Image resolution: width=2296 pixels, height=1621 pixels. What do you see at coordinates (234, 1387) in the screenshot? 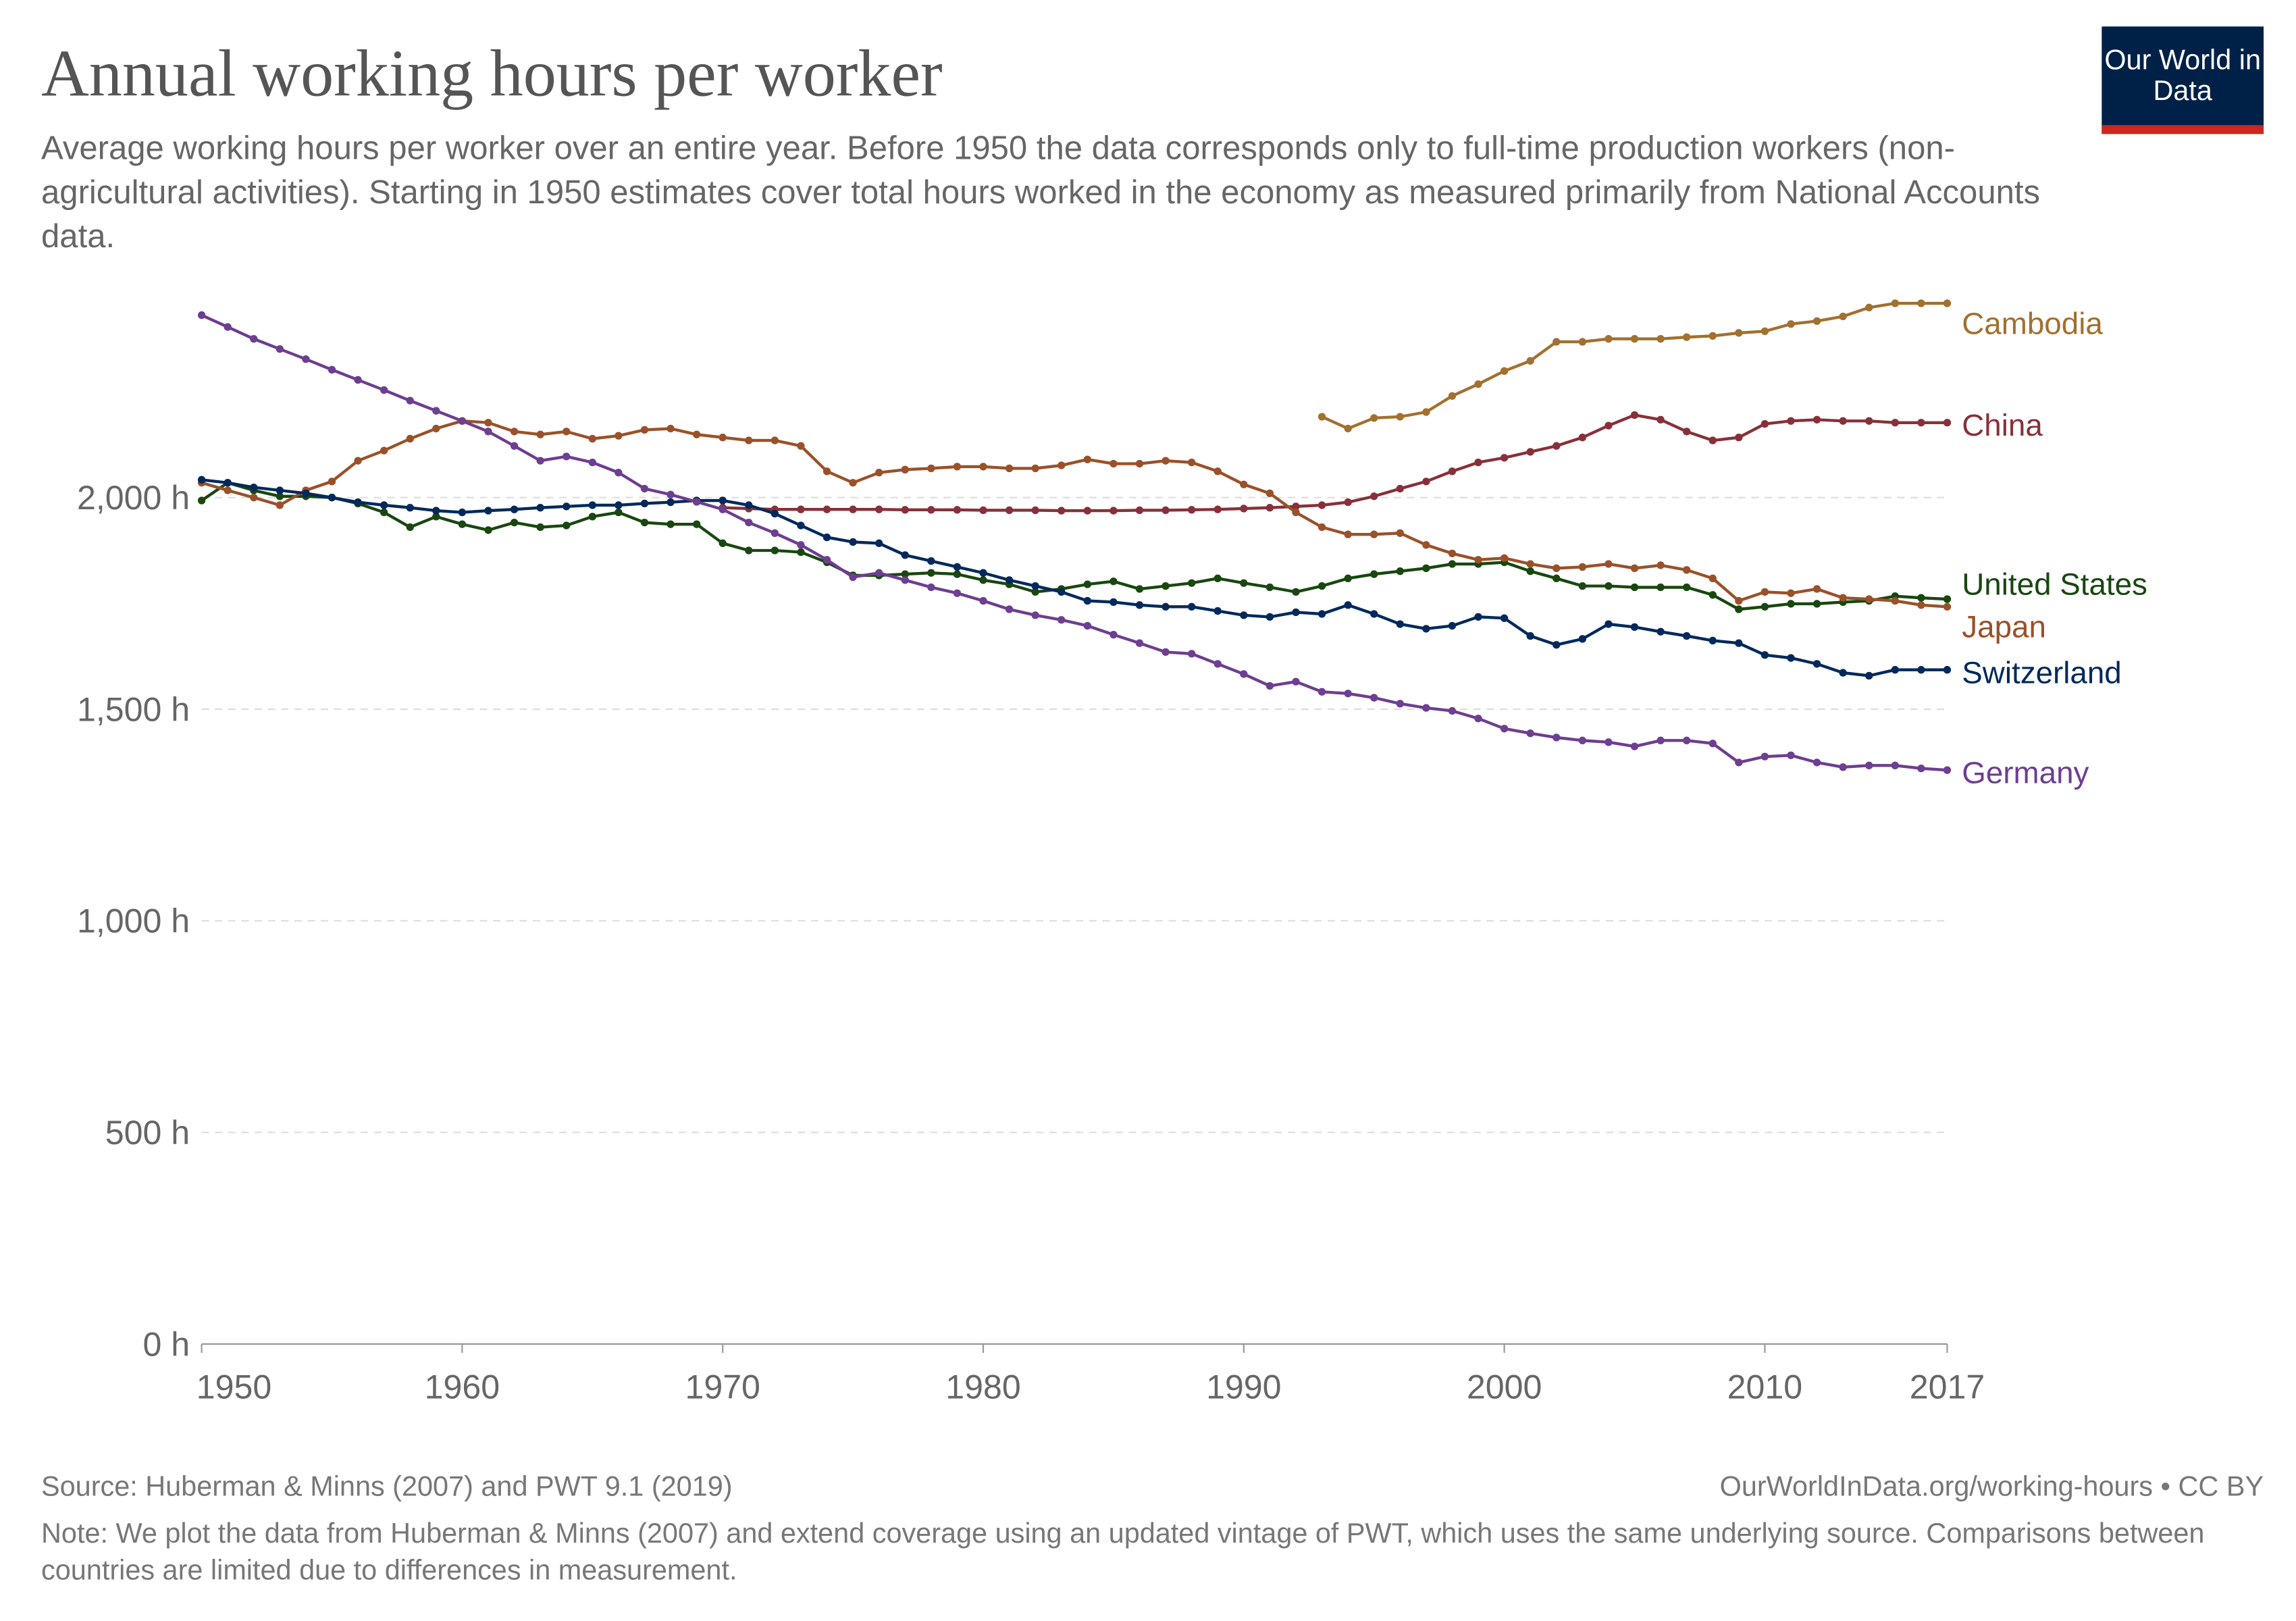
I see `x-tick-label: 1950` at bounding box center [234, 1387].